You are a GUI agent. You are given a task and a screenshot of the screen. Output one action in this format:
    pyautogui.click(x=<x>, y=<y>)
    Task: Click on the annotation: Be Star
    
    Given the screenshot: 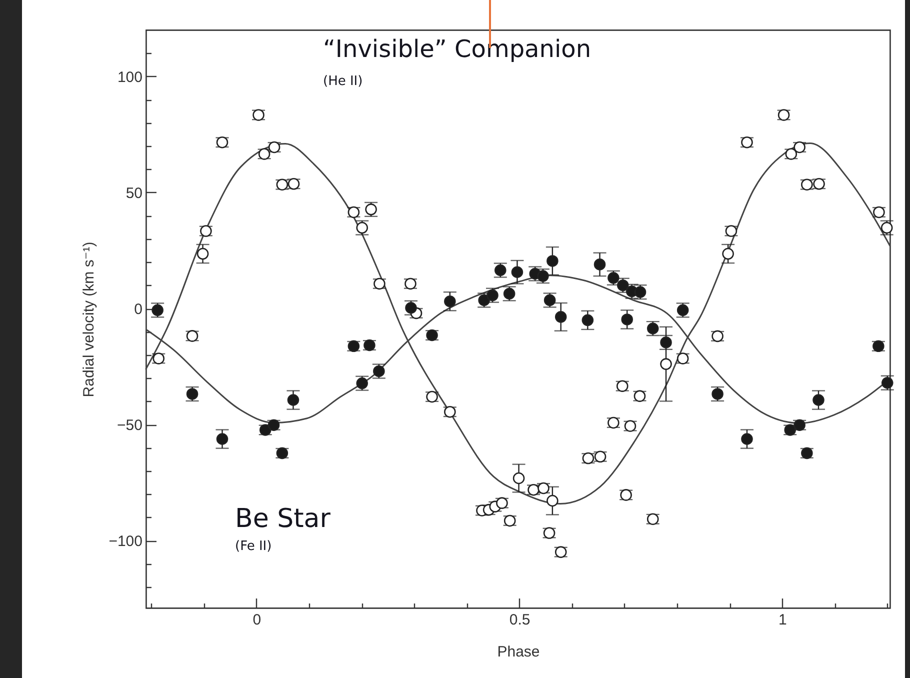 What is the action you would take?
    pyautogui.click(x=283, y=519)
    